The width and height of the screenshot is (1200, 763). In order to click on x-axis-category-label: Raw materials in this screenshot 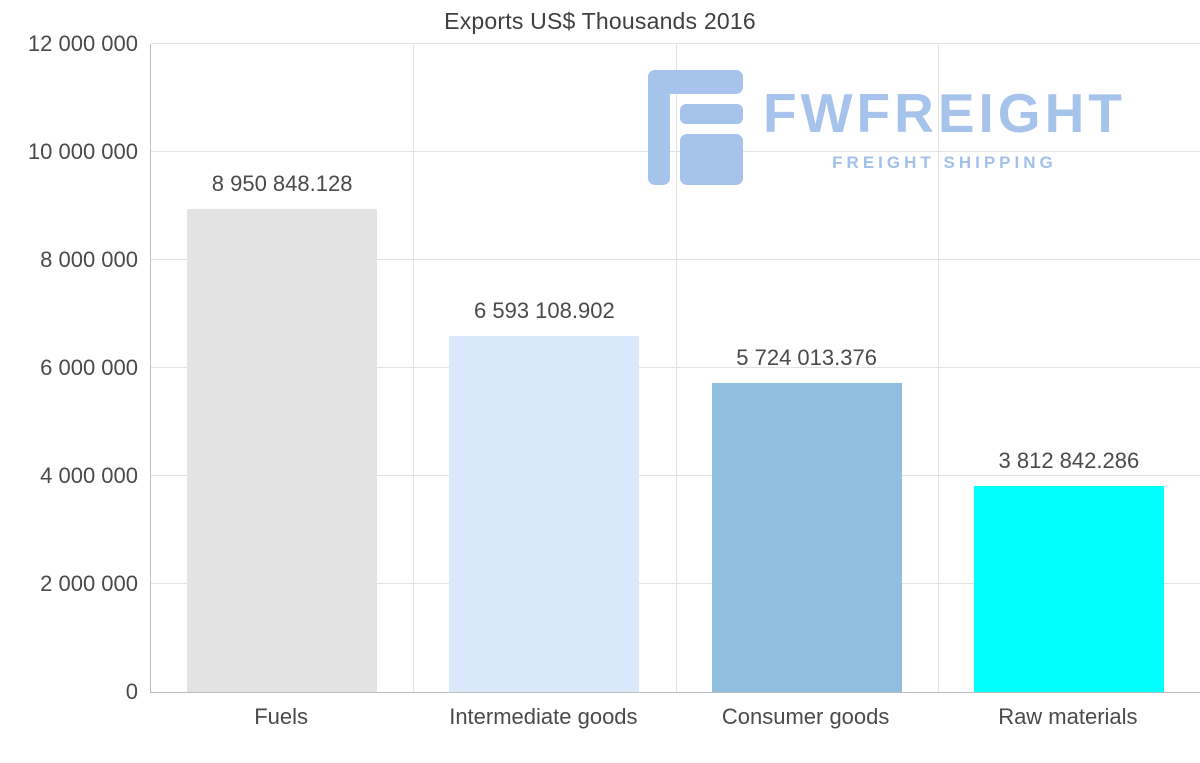, I will do `click(1068, 716)`.